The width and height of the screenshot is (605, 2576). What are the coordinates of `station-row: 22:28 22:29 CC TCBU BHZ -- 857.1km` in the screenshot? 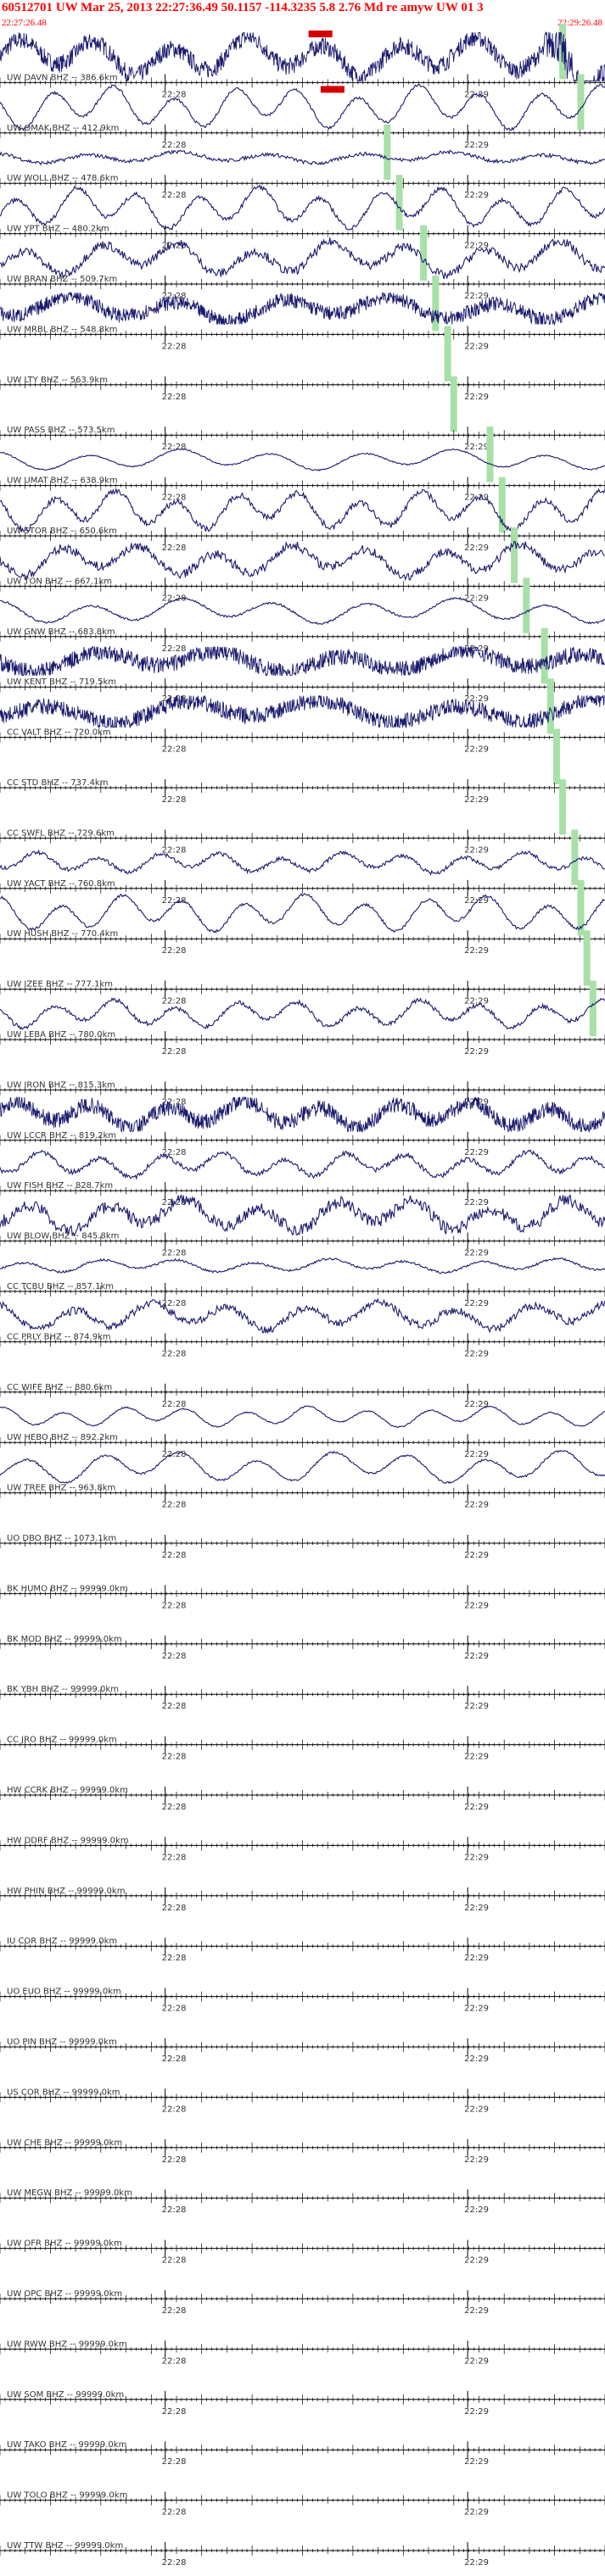 It's located at (302, 1282).